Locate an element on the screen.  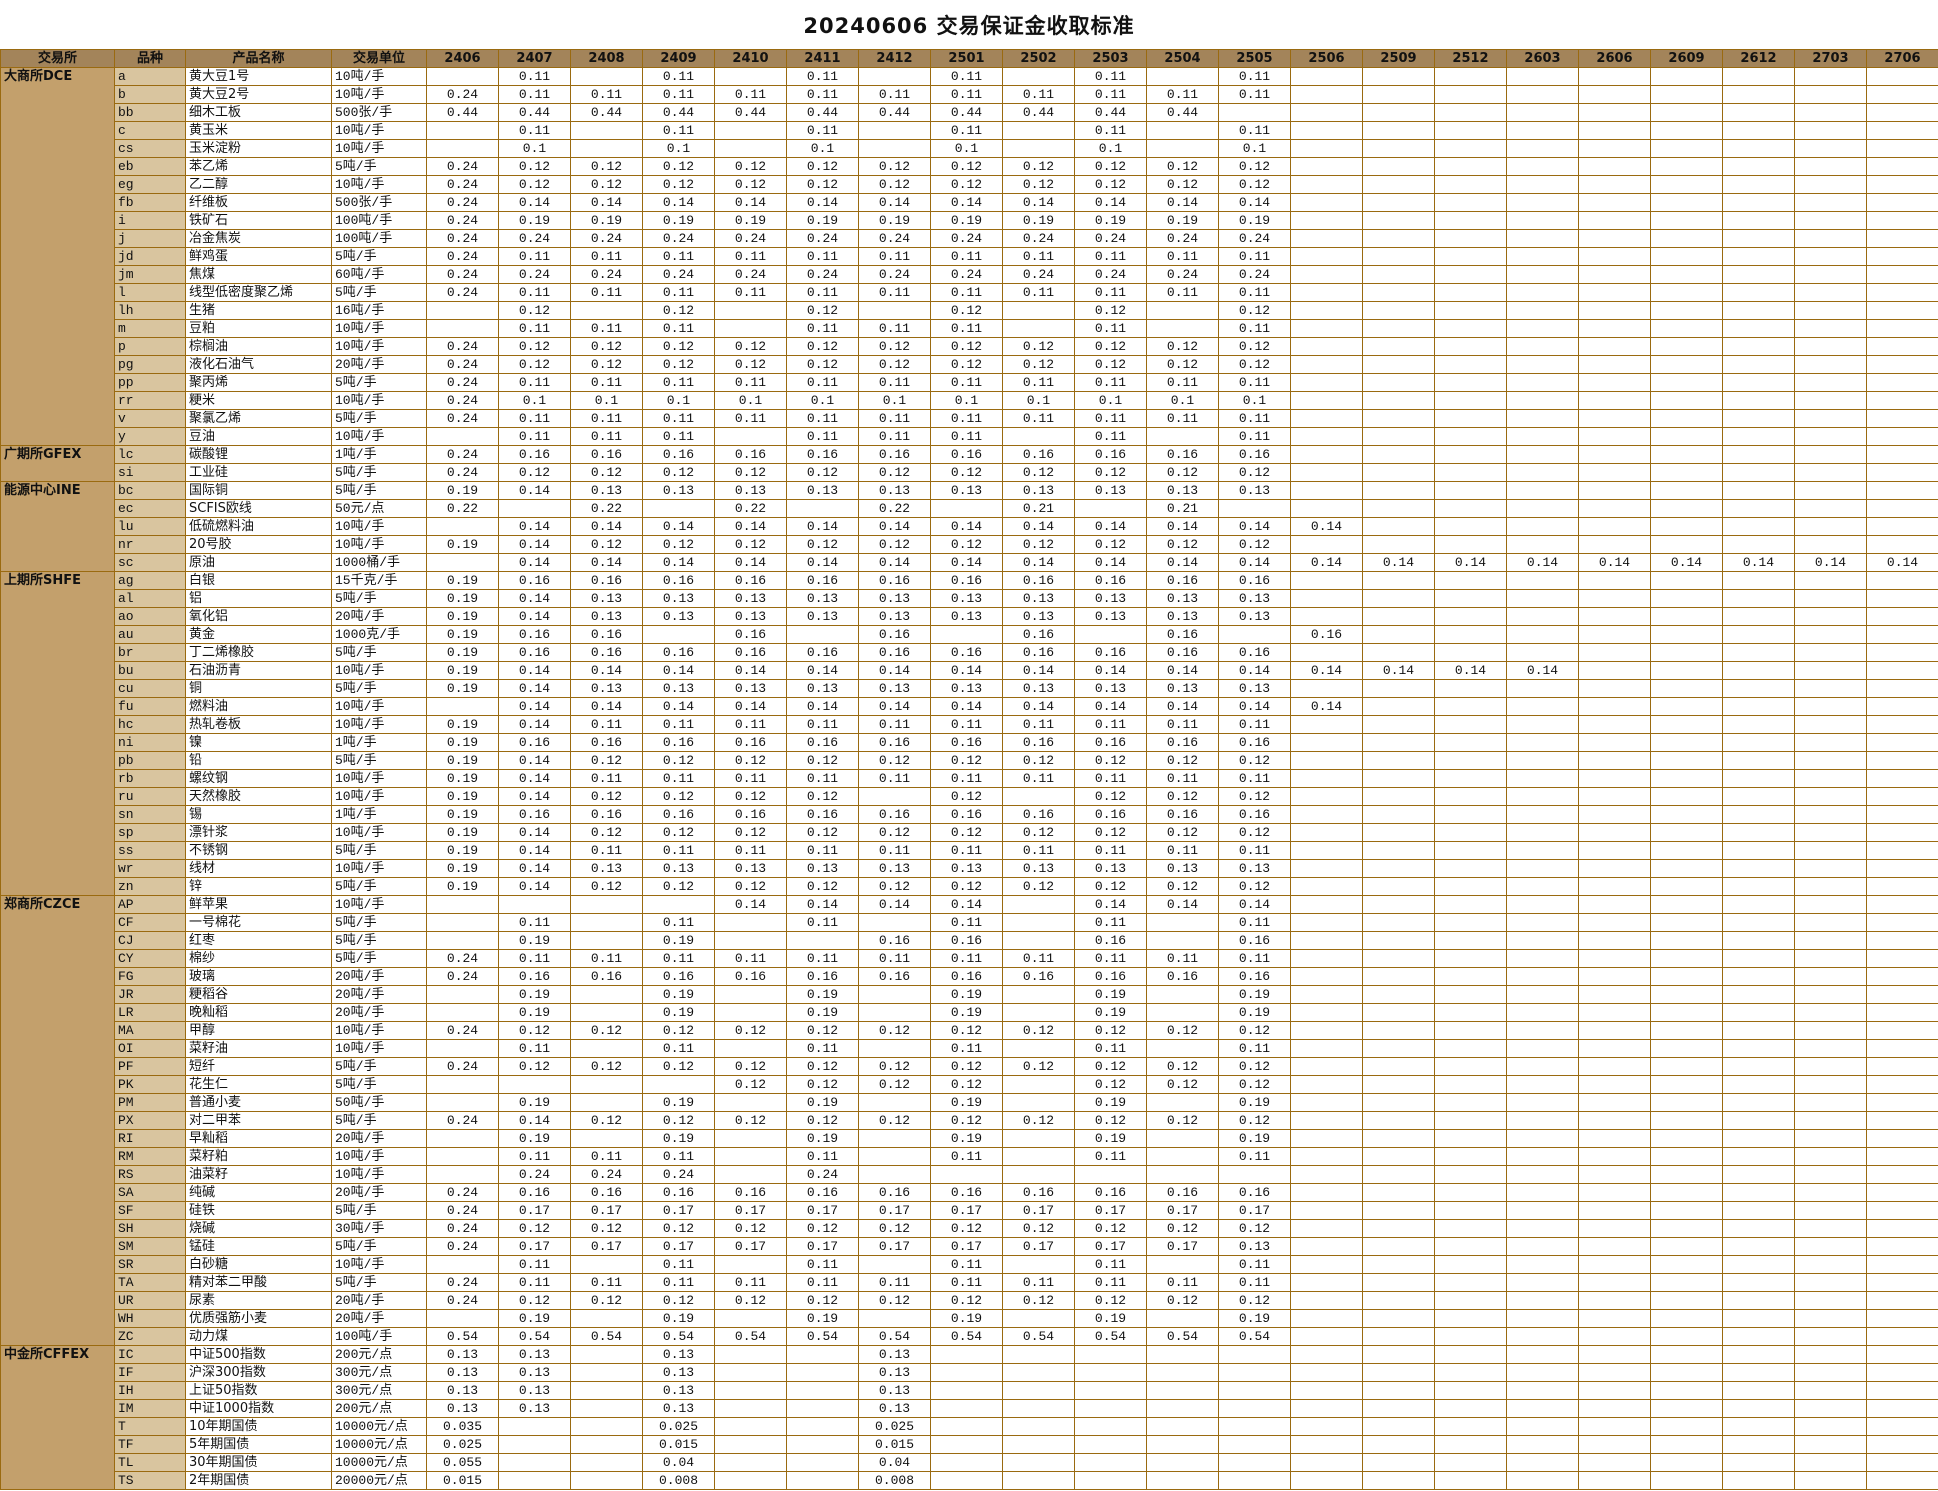
product-name: 天然橡胶 is located at coordinates (258, 796).